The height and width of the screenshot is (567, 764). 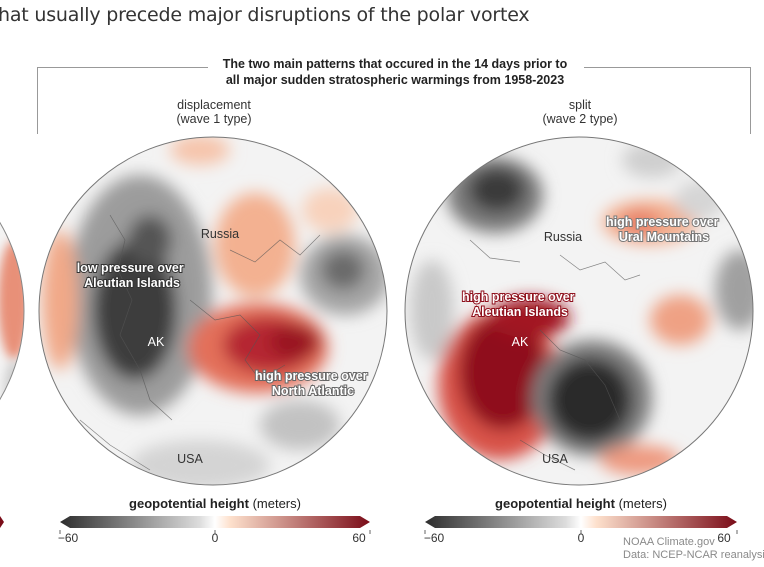 What do you see at coordinates (132, 275) in the screenshot?
I see `annot-low-aleutian: low pressure over Aleutian Islands` at bounding box center [132, 275].